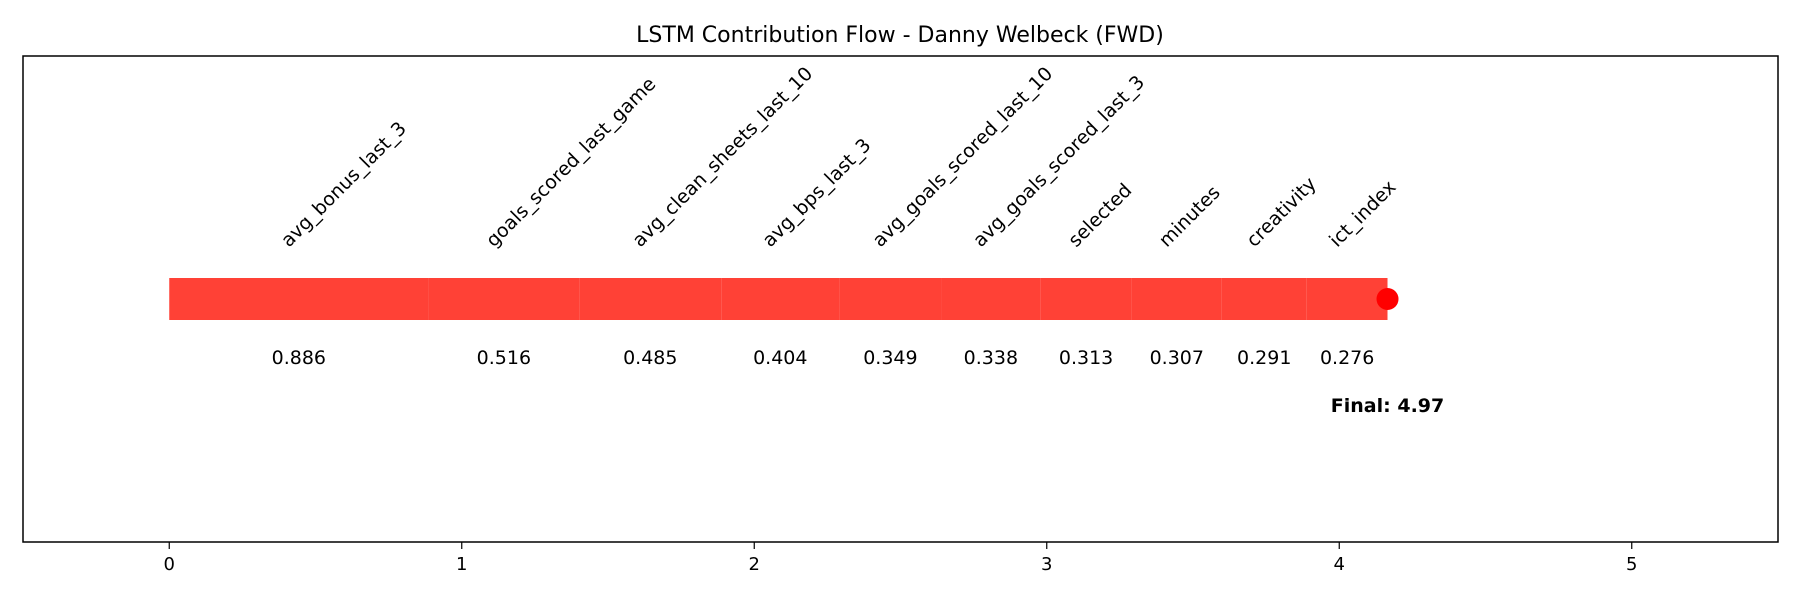 Image resolution: width=1800 pixels, height=600 pixels. I want to click on value-label: 0.313, so click(1086, 358).